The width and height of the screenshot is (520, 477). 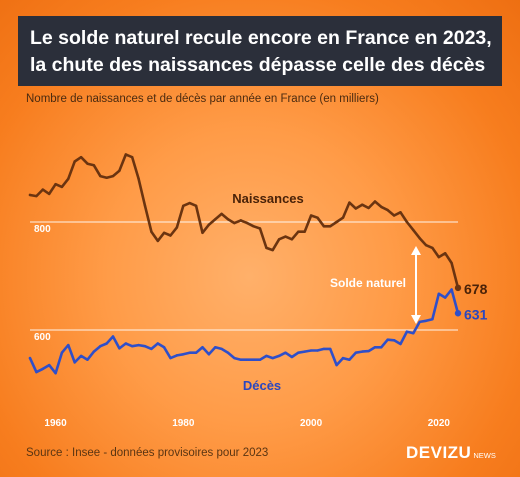 What do you see at coordinates (451, 453) in the screenshot?
I see `brand-logo: DEVIZU NEWS` at bounding box center [451, 453].